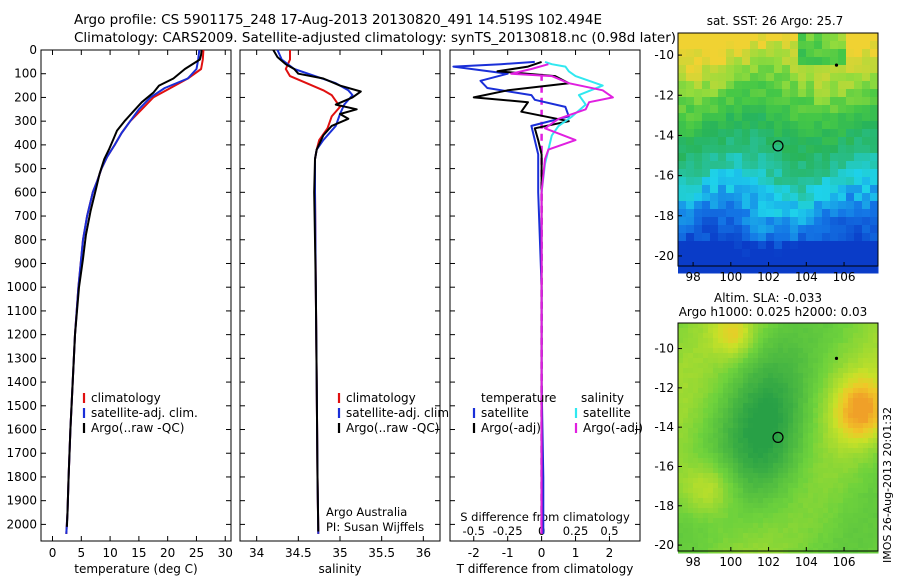 The image size is (900, 580). I want to click on map-x-tick-label: 102, so click(768, 562).